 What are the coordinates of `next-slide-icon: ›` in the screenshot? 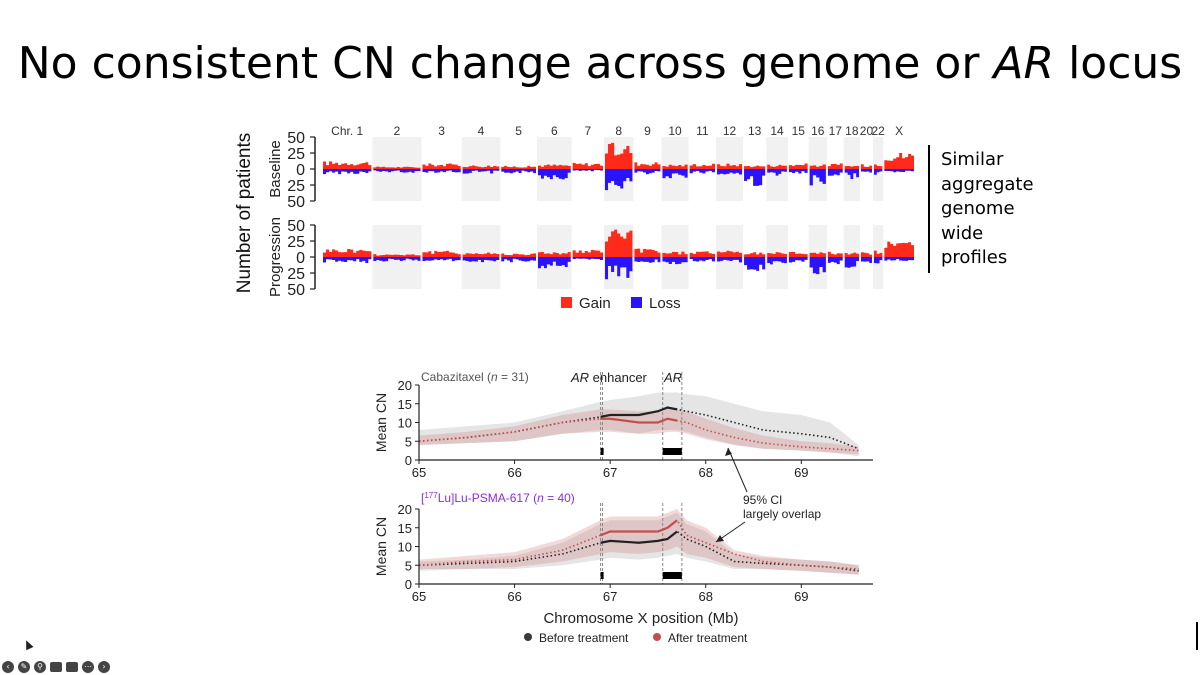 It's located at (104, 667).